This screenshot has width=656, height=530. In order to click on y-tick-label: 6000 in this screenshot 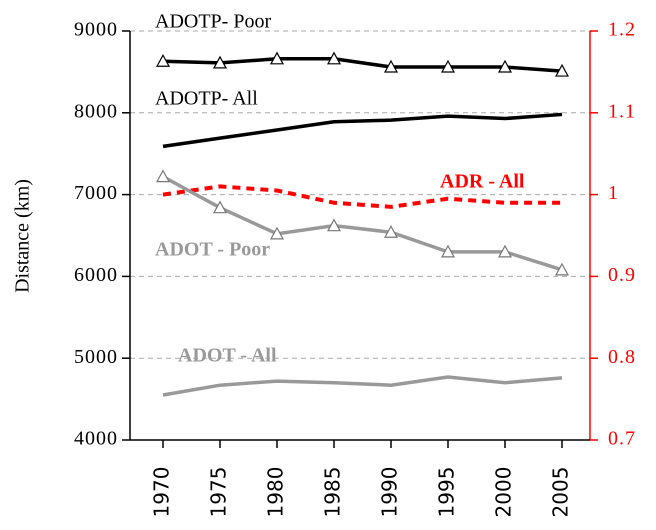, I will do `click(96, 275)`.